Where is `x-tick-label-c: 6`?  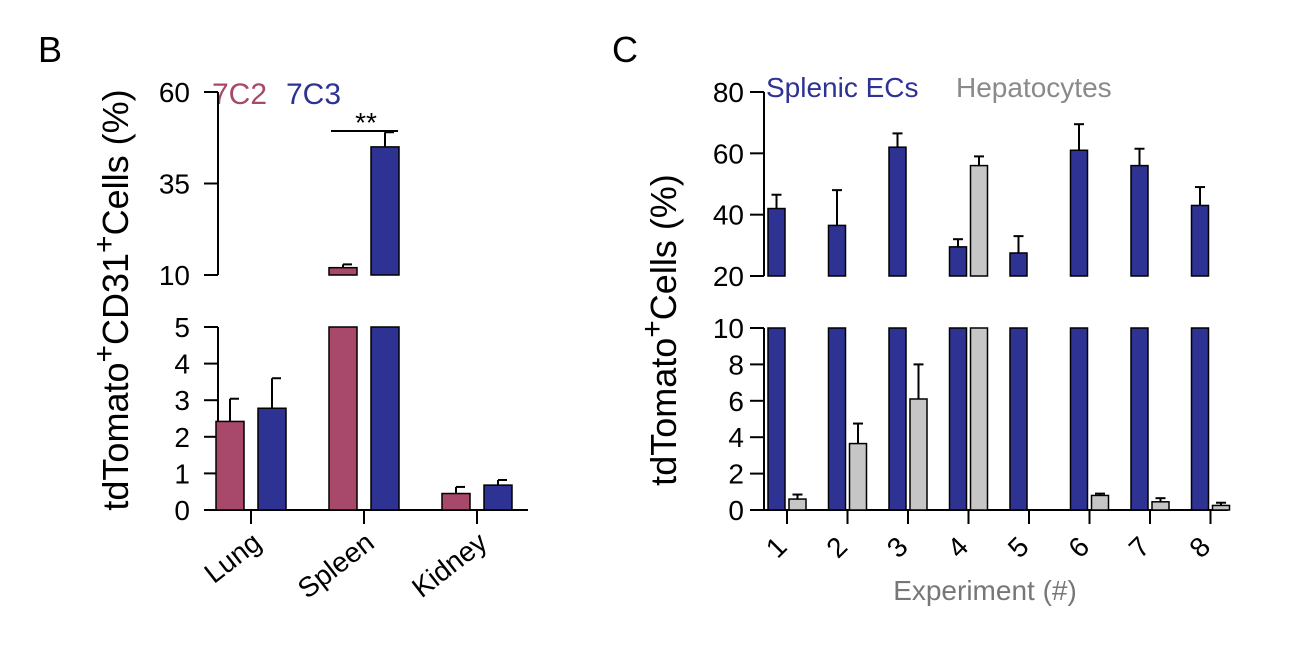 x-tick-label-c: 6 is located at coordinates (1078, 547).